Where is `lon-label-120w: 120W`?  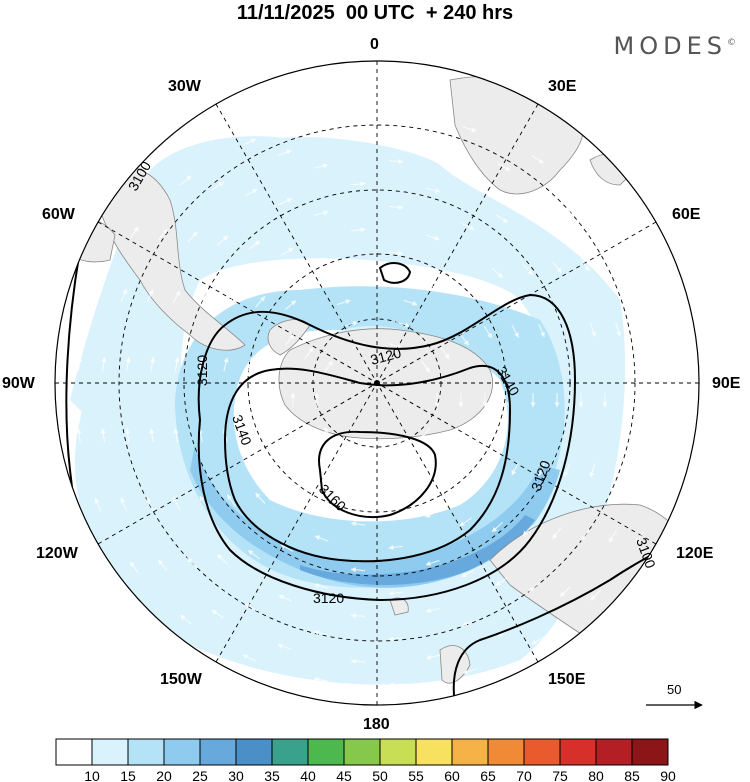
lon-label-120w: 120W is located at coordinates (57, 553).